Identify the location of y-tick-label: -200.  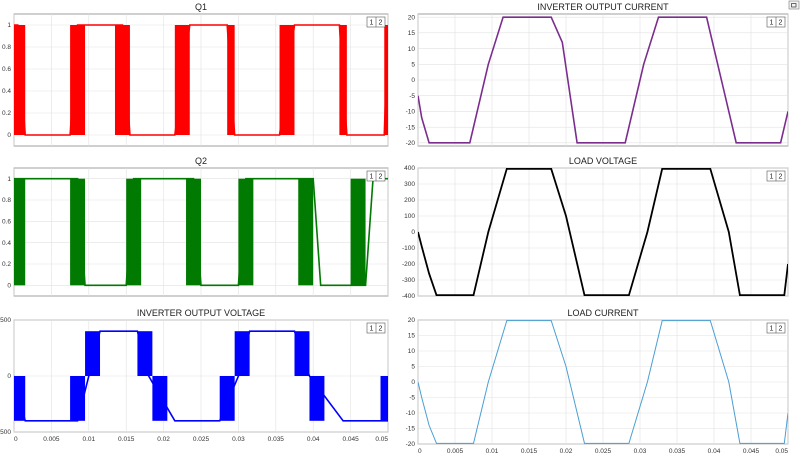
(408, 264).